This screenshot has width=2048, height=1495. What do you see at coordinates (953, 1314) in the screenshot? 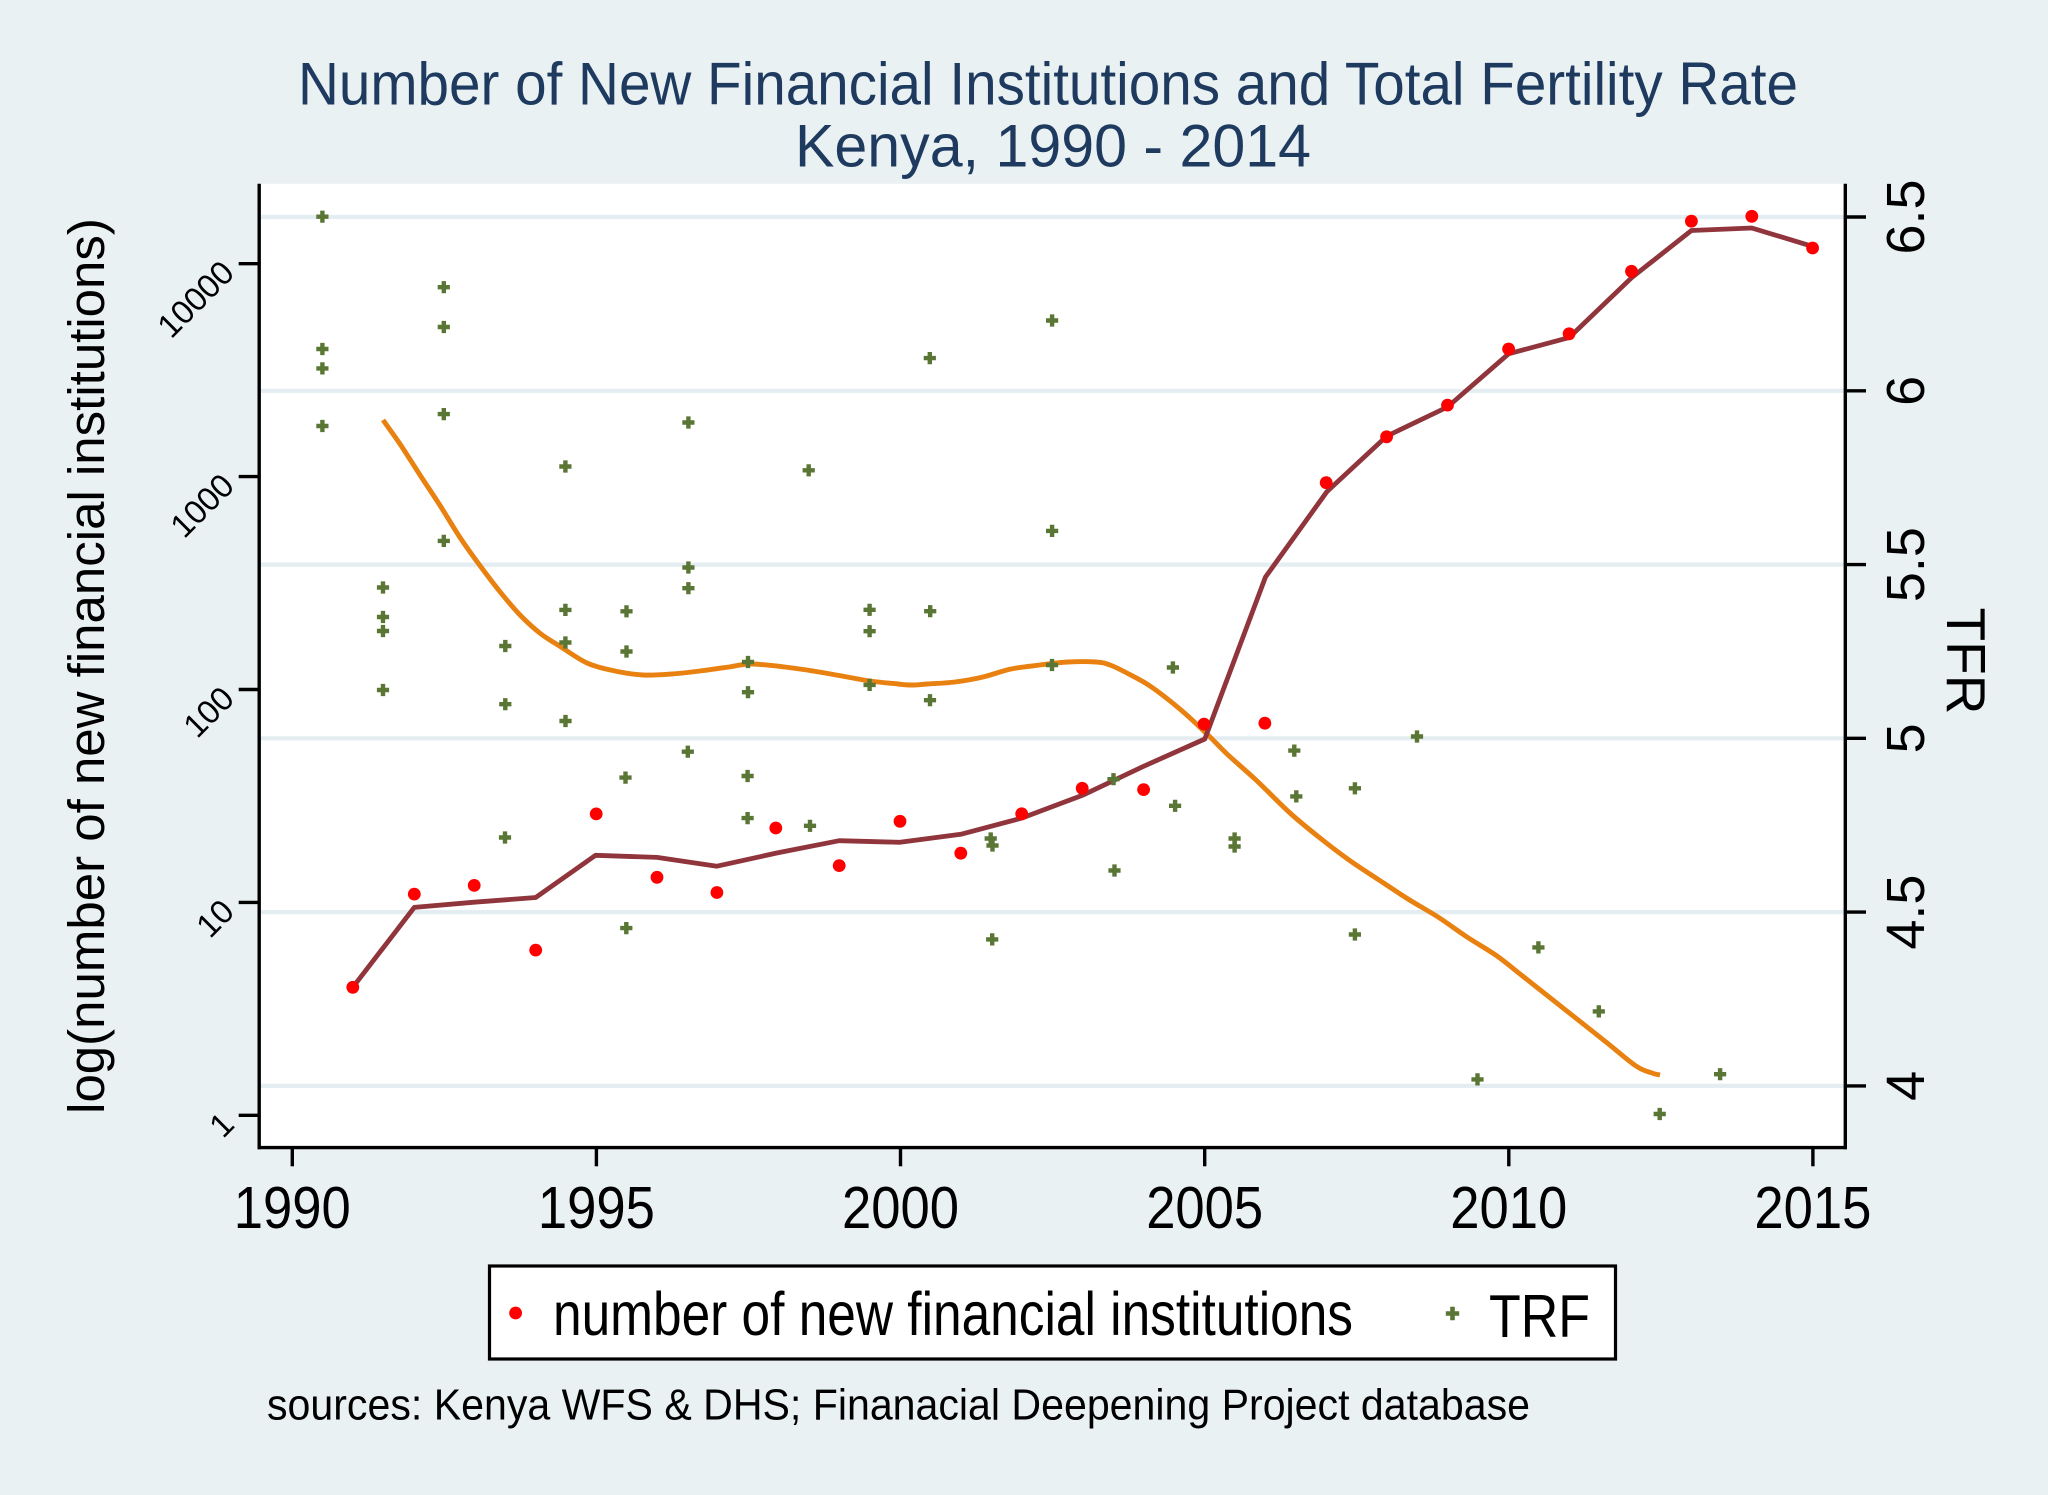
I see `svg-text:number of new financial instit: number of new financial institutions` at bounding box center [953, 1314].